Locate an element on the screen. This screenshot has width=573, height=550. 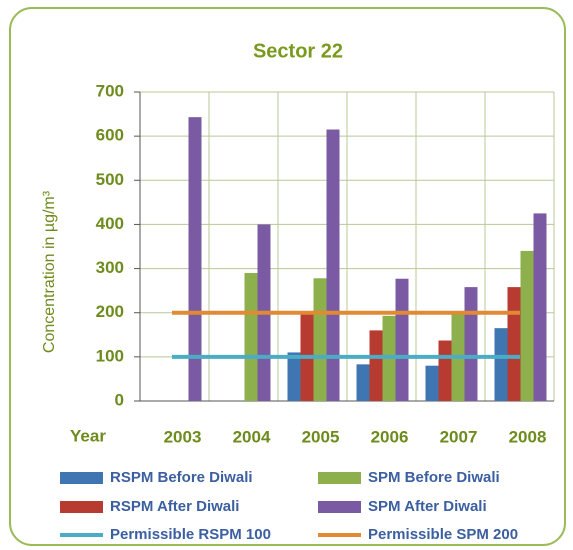
legend-label: RSPM Before Diwali is located at coordinates (181, 477).